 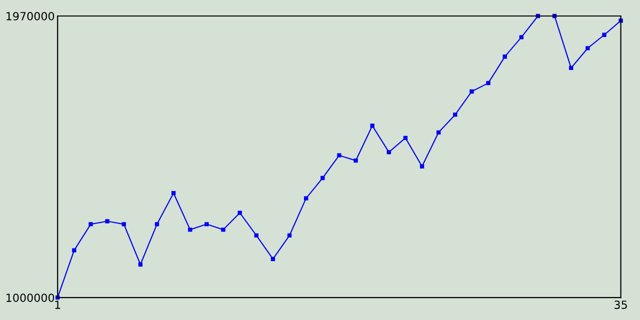 I want to click on x-tick-label: 35, so click(x=620, y=304).